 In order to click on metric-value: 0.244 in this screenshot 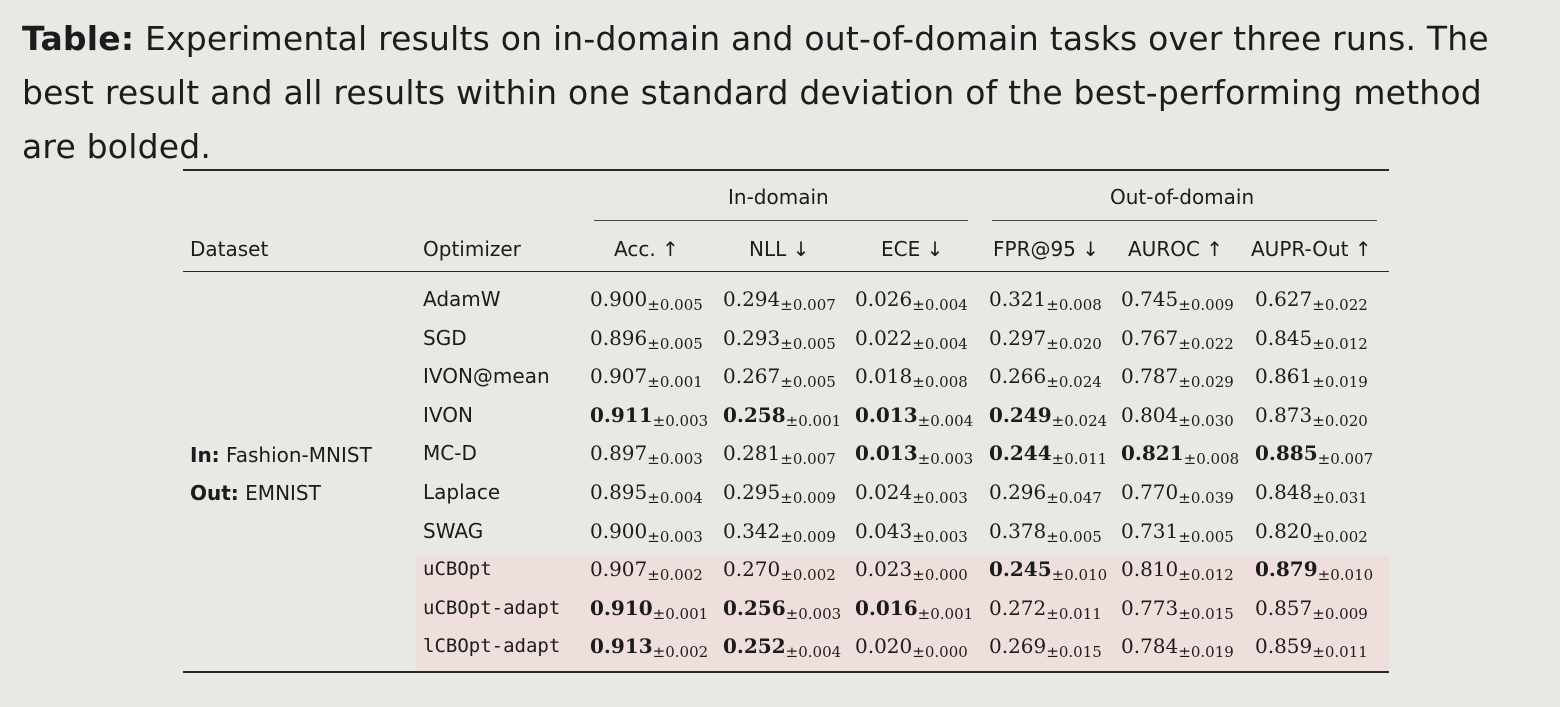, I will do `click(1020, 453)`.